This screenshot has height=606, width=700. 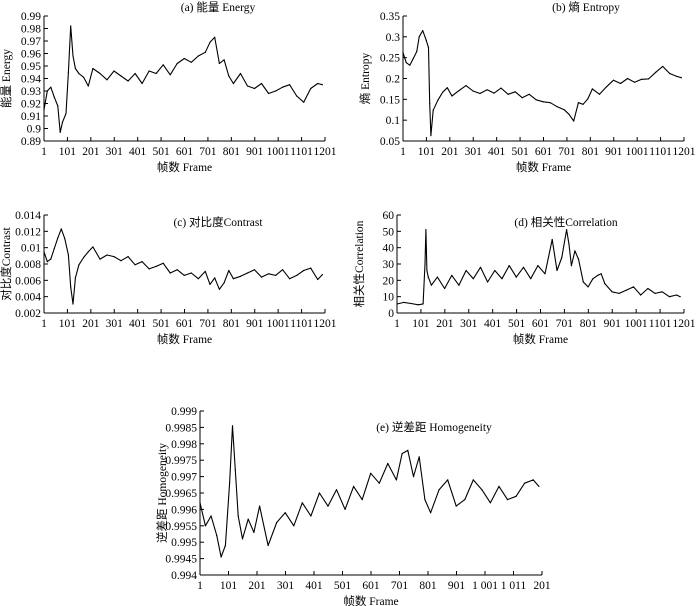 What do you see at coordinates (31, 142) in the screenshot?
I see `energy-y-tick-label: 0.89` at bounding box center [31, 142].